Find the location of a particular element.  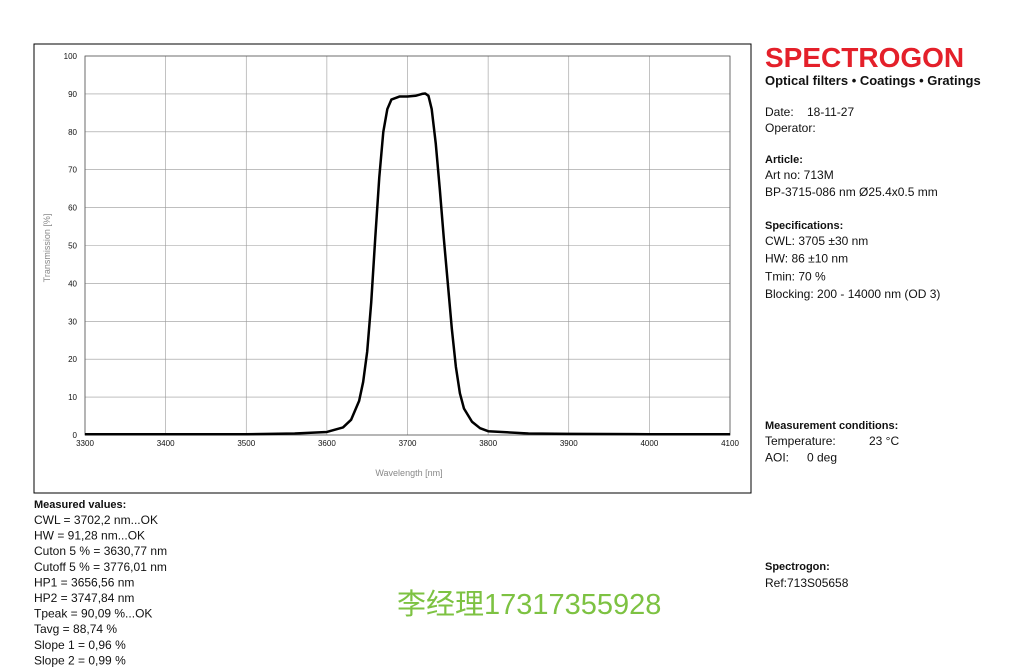

y-tick-label: 0 is located at coordinates (75, 435).